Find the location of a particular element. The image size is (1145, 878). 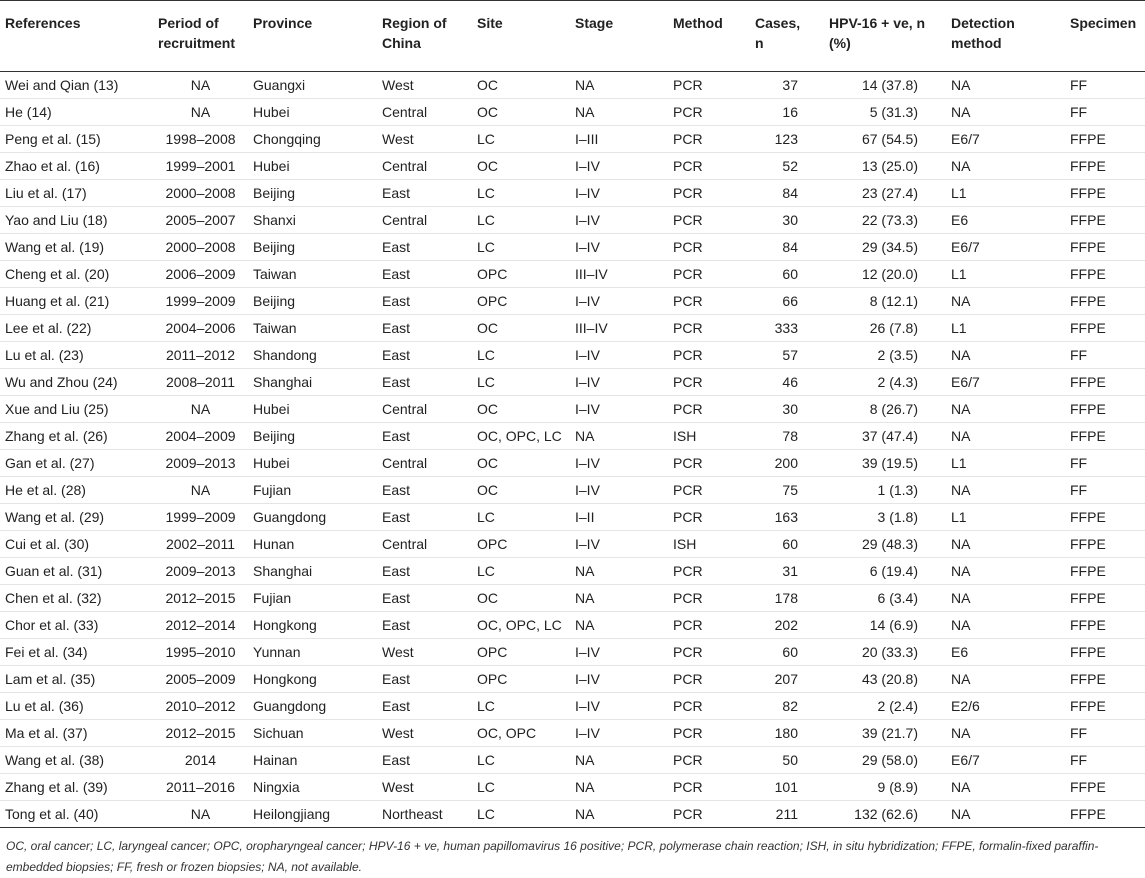

table-cell: 200 is located at coordinates (775, 463).